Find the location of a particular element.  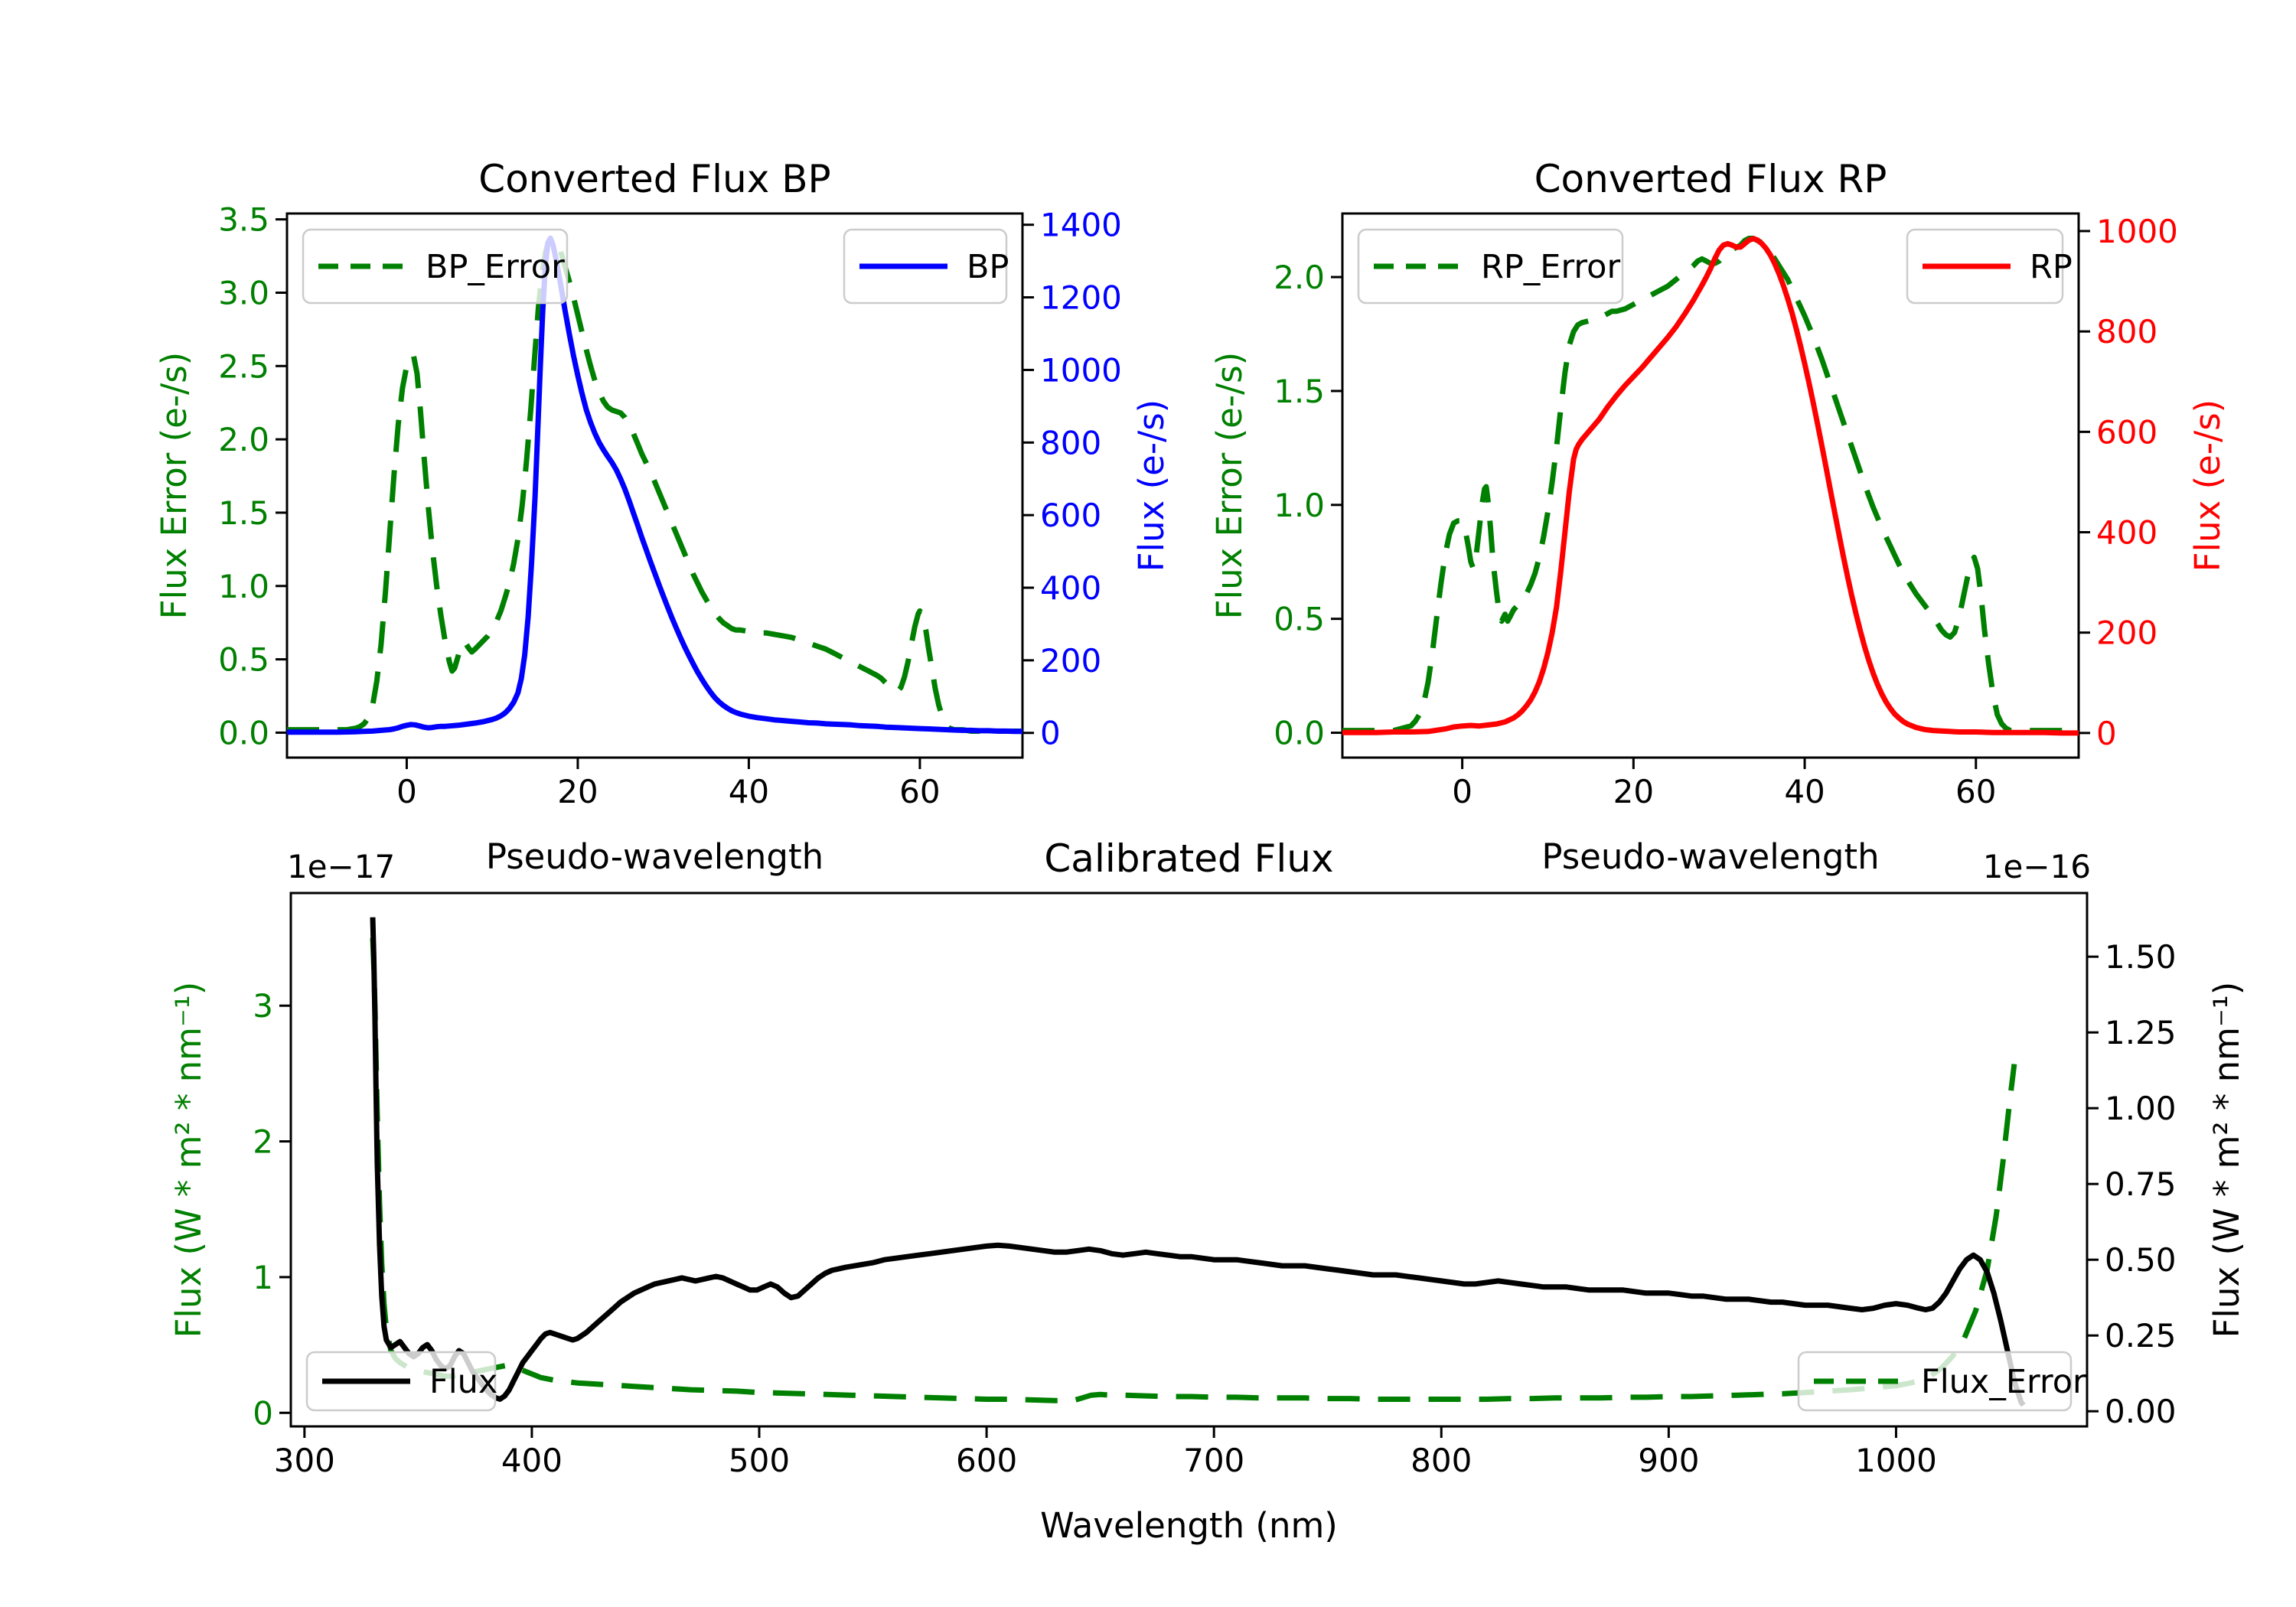

legend-box-BP_Error is located at coordinates (435, 266).